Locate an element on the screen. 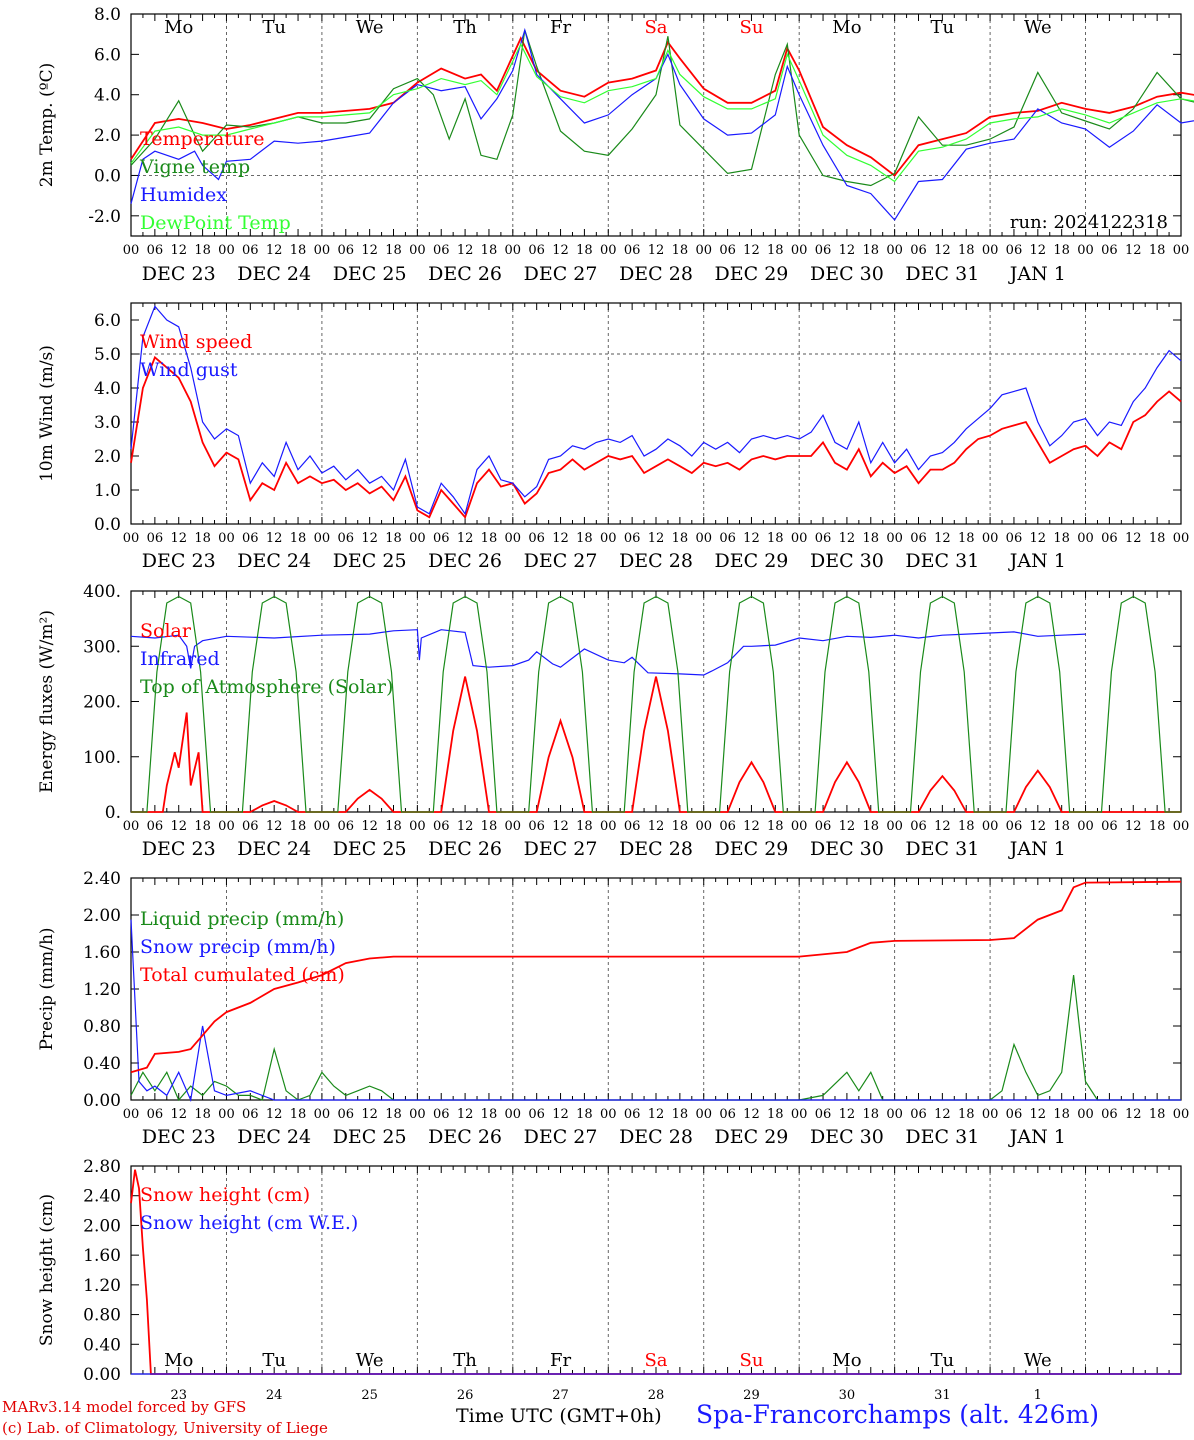  y-axis-label: 2m Temp. (ºC) is located at coordinates (47, 125).